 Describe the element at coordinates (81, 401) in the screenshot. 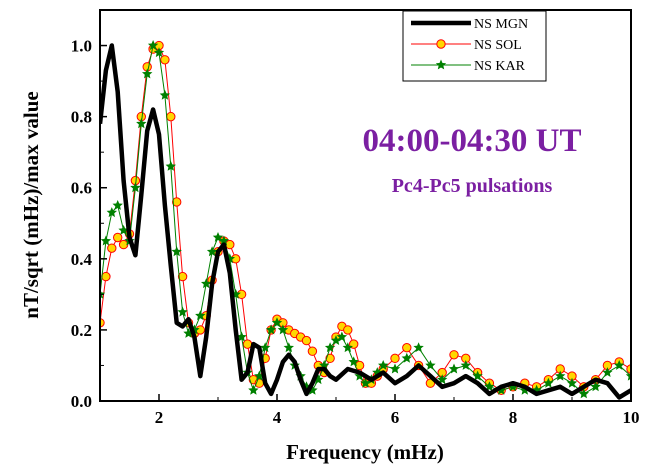

I see `y-tick-label: 0.0` at that location.